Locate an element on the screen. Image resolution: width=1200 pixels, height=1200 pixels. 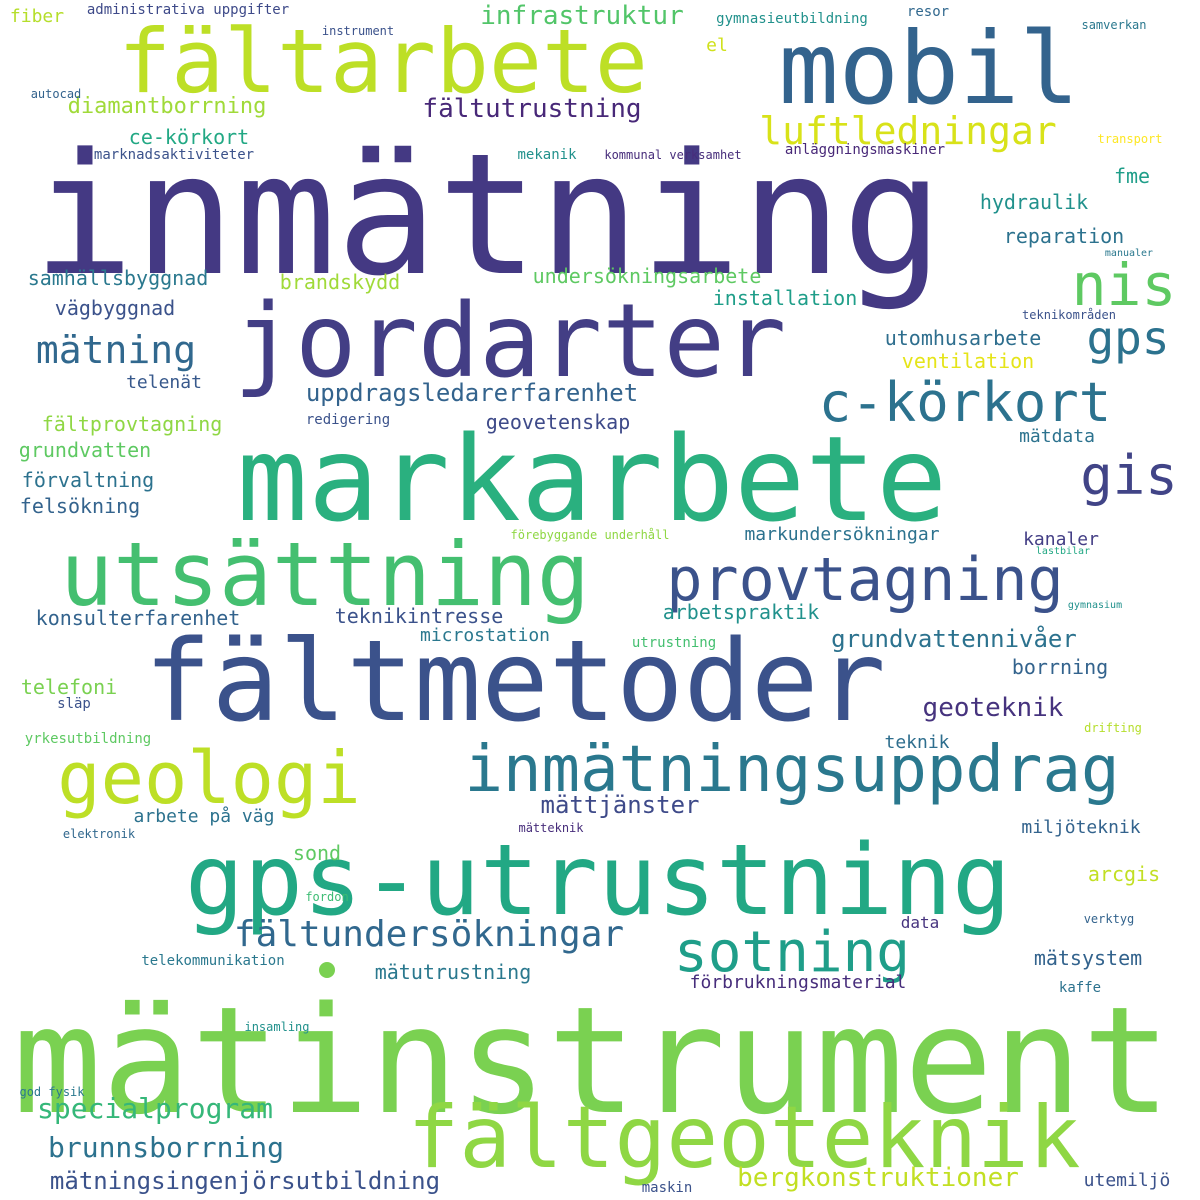
cloud-word-faltarbete: fältarbete is located at coordinates (383, 61).